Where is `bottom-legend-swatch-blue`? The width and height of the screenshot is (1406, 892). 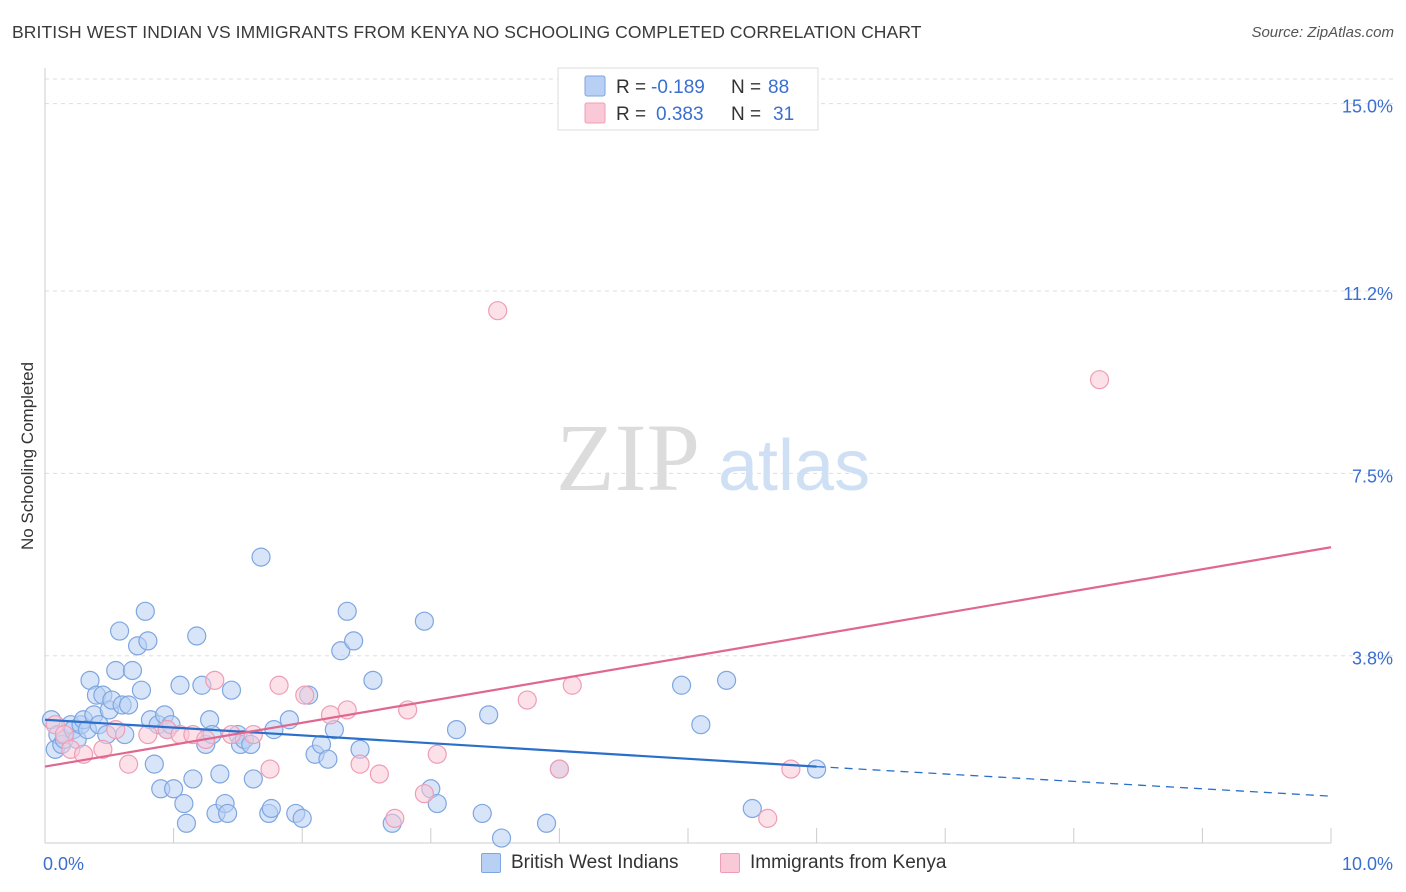 bottom-legend-swatch-blue is located at coordinates (491, 863).